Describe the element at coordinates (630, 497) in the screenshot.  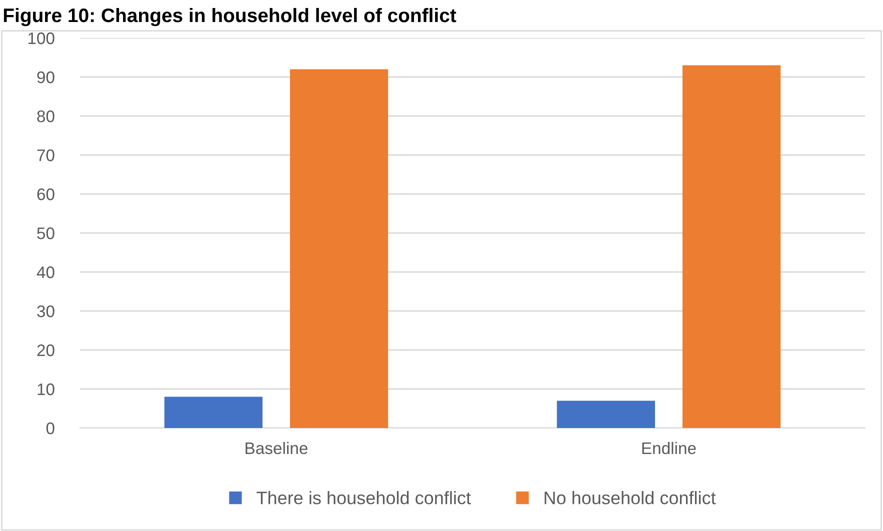
I see `legend-label: No household conflict` at that location.